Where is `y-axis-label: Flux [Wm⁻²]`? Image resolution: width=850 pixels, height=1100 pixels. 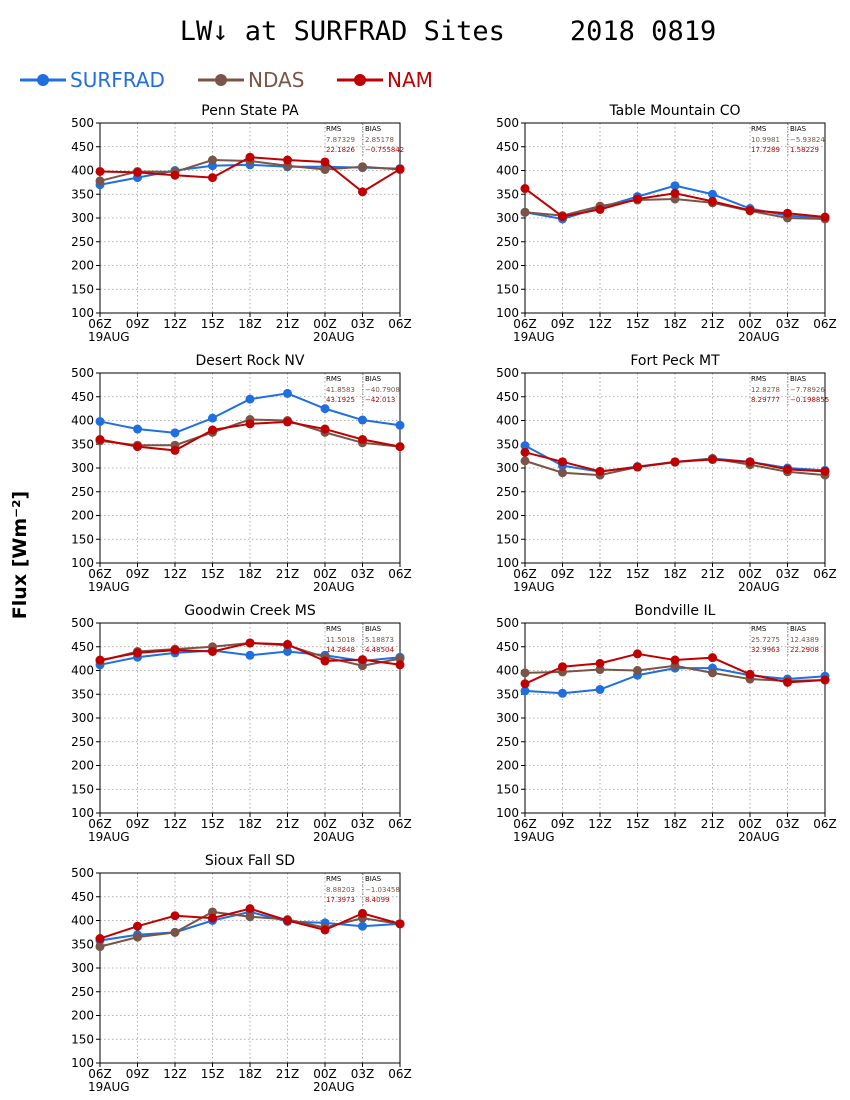 y-axis-label: Flux [Wm⁻²] is located at coordinates (20, 555).